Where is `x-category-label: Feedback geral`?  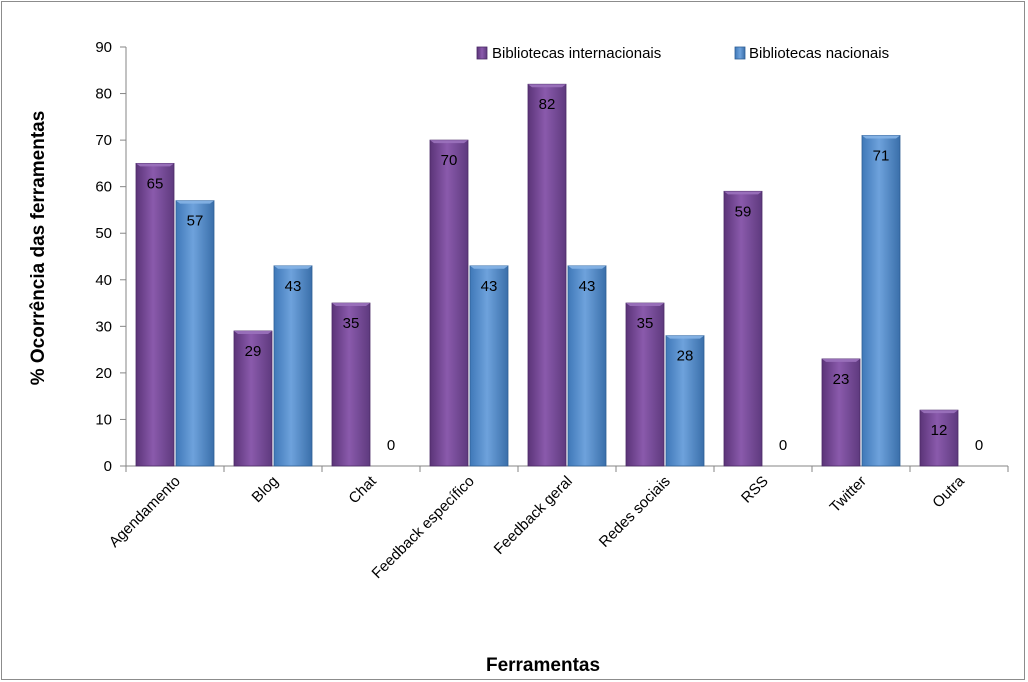
x-category-label: Feedback geral is located at coordinates (533, 515).